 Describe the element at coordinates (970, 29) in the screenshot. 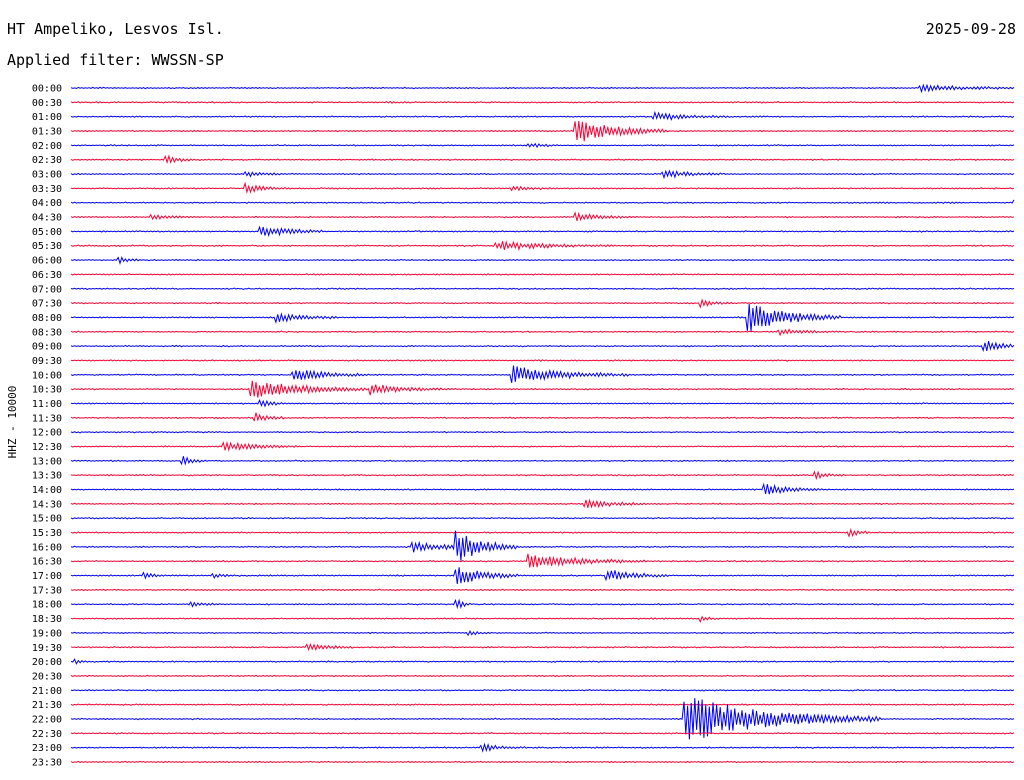

I see `record-date: 2025-09-28` at that location.